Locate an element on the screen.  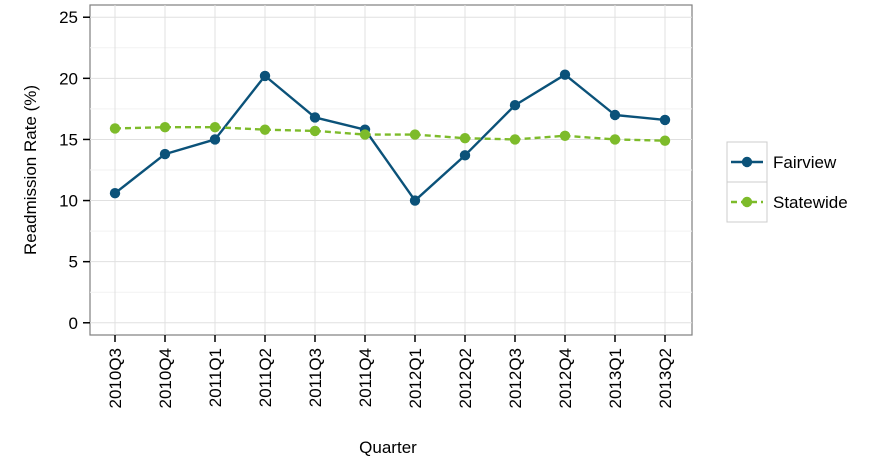
y-tick-label: 25 is located at coordinates (68, 17).